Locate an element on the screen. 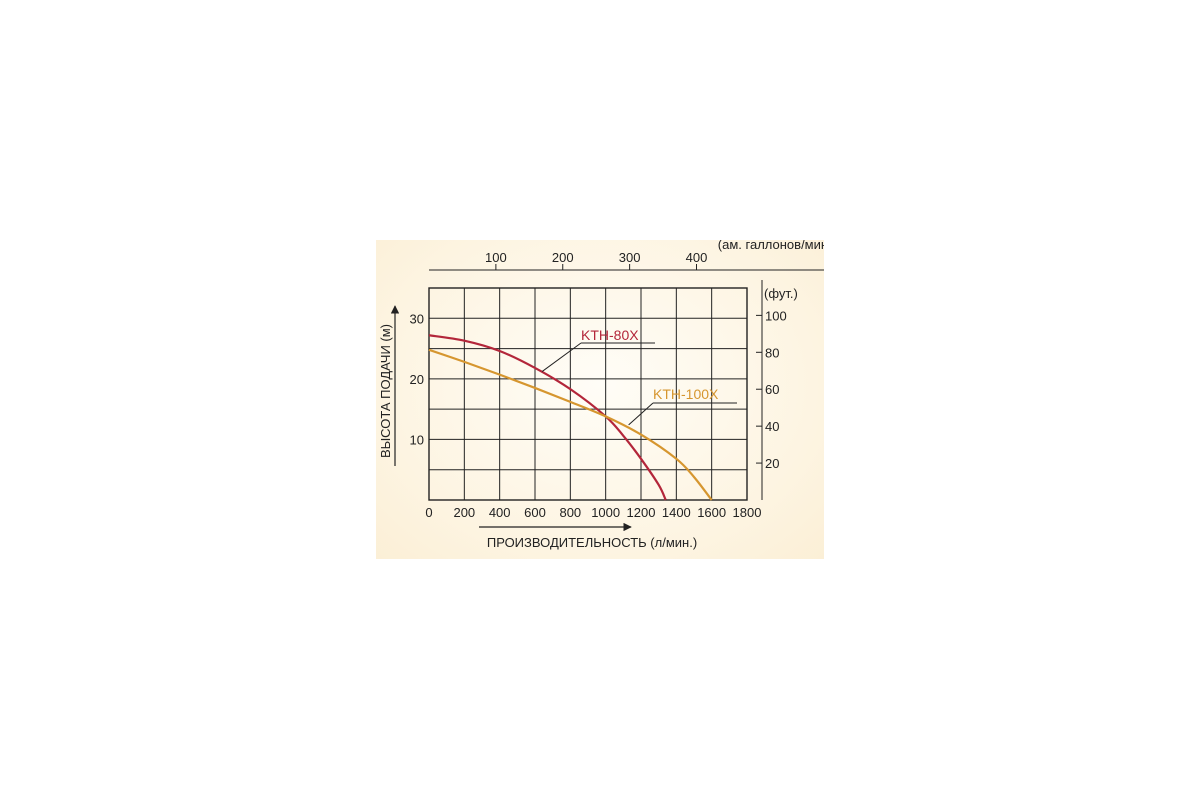  x2-tick-labels: 100 200 300 400 is located at coordinates (596, 260).